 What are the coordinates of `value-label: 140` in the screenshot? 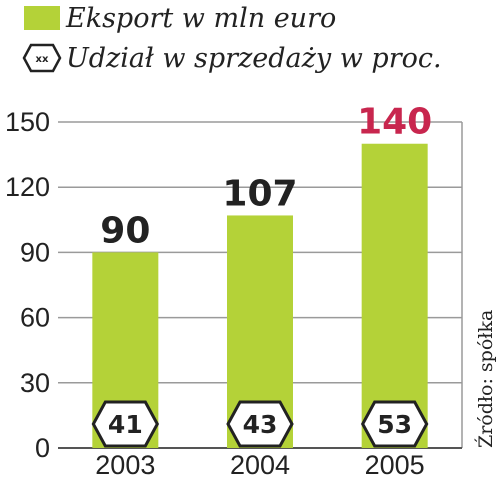 It's located at (394, 122).